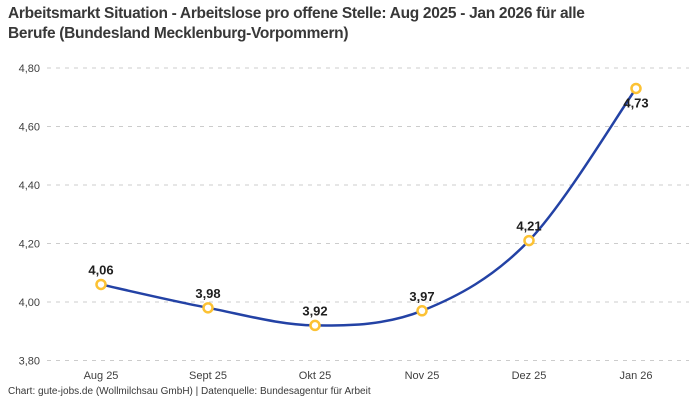 This screenshot has height=400, width=700. What do you see at coordinates (314, 310) in the screenshot?
I see `data-point-label: 3,92` at bounding box center [314, 310].